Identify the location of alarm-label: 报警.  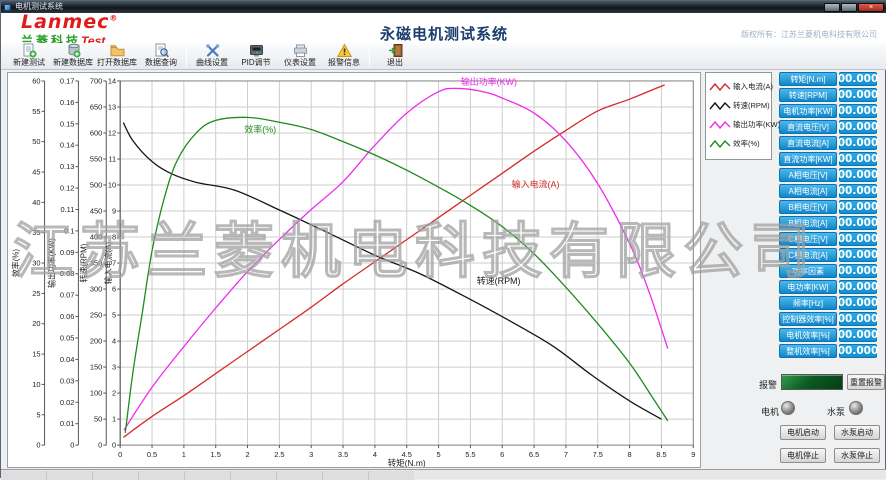
(768, 385).